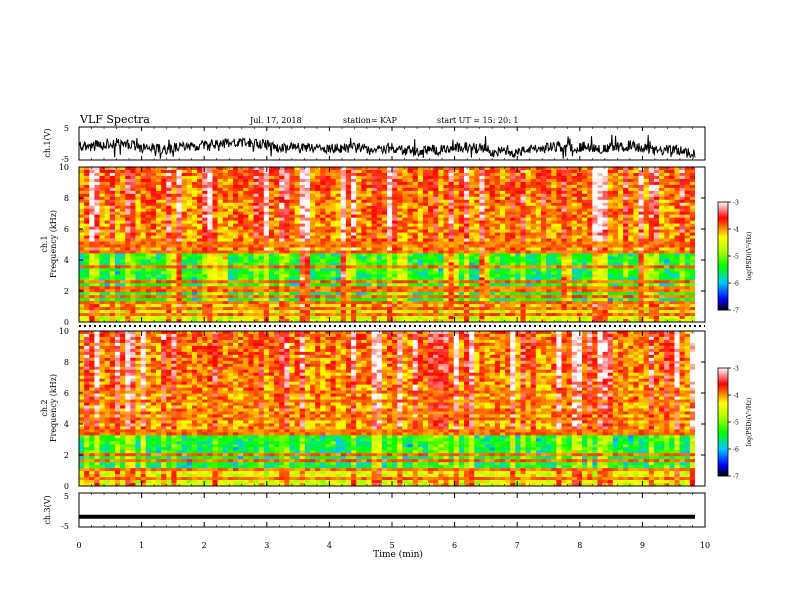 This screenshot has height=612, width=792. Describe the element at coordinates (374, 144) in the screenshot. I see `ch1-waveform-panel: 5 -5 ch.1(V)` at that location.